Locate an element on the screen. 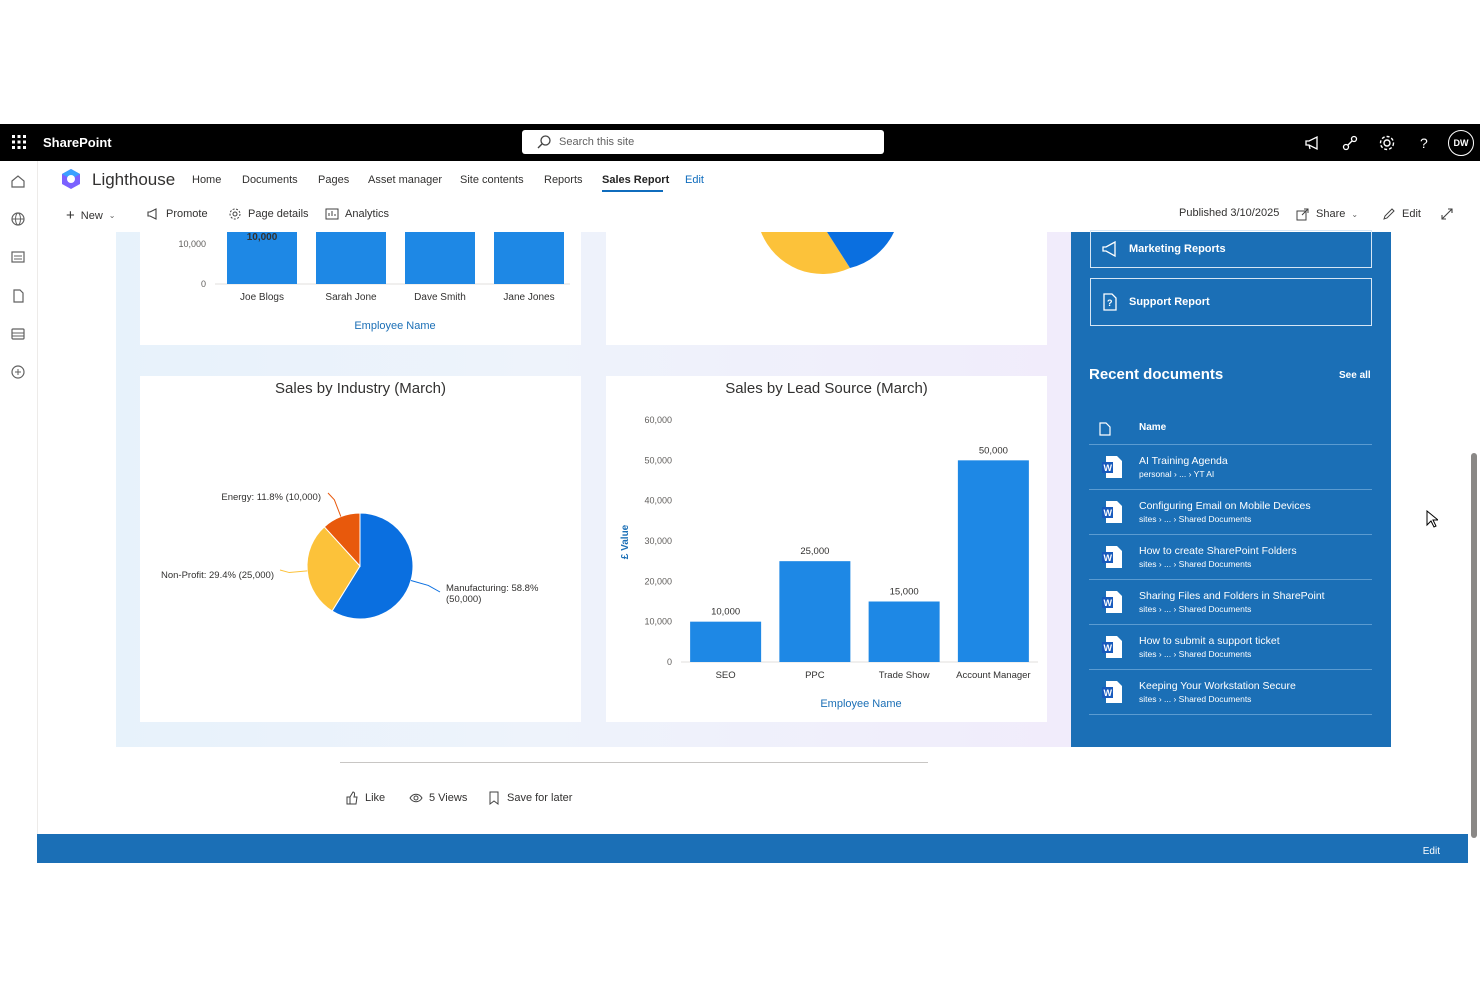  plus-icon: + is located at coordinates (70, 215).